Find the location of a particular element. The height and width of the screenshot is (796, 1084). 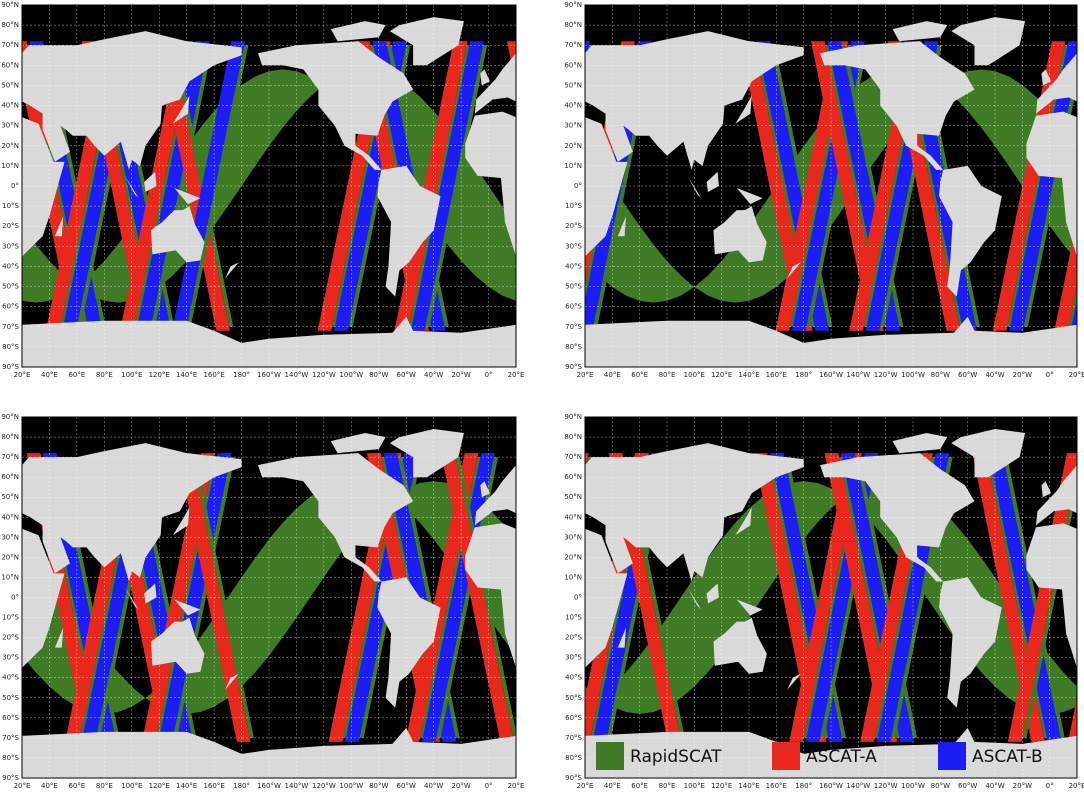

ascat-a-swath is located at coordinates (557, 597).